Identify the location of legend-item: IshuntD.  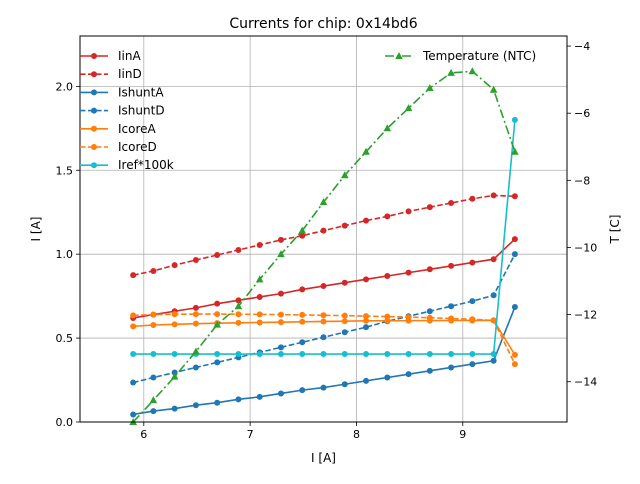
(122, 111).